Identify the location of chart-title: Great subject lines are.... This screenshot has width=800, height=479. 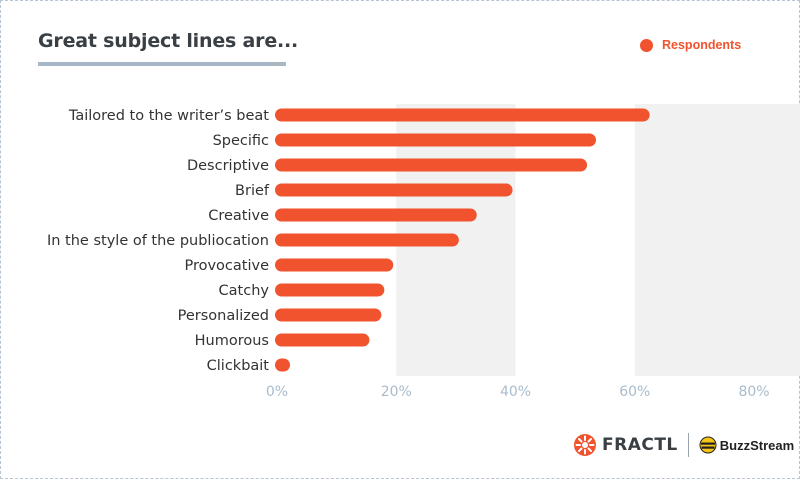
(168, 41).